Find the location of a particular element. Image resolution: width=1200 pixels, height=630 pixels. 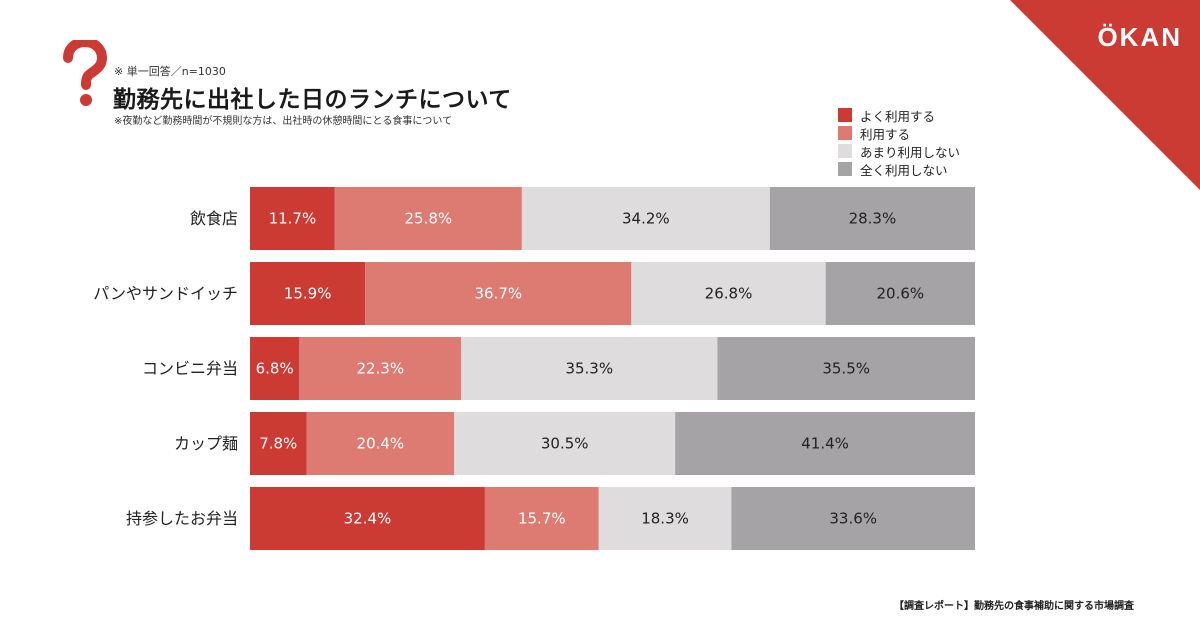

data-label: 30.5% is located at coordinates (565, 444).